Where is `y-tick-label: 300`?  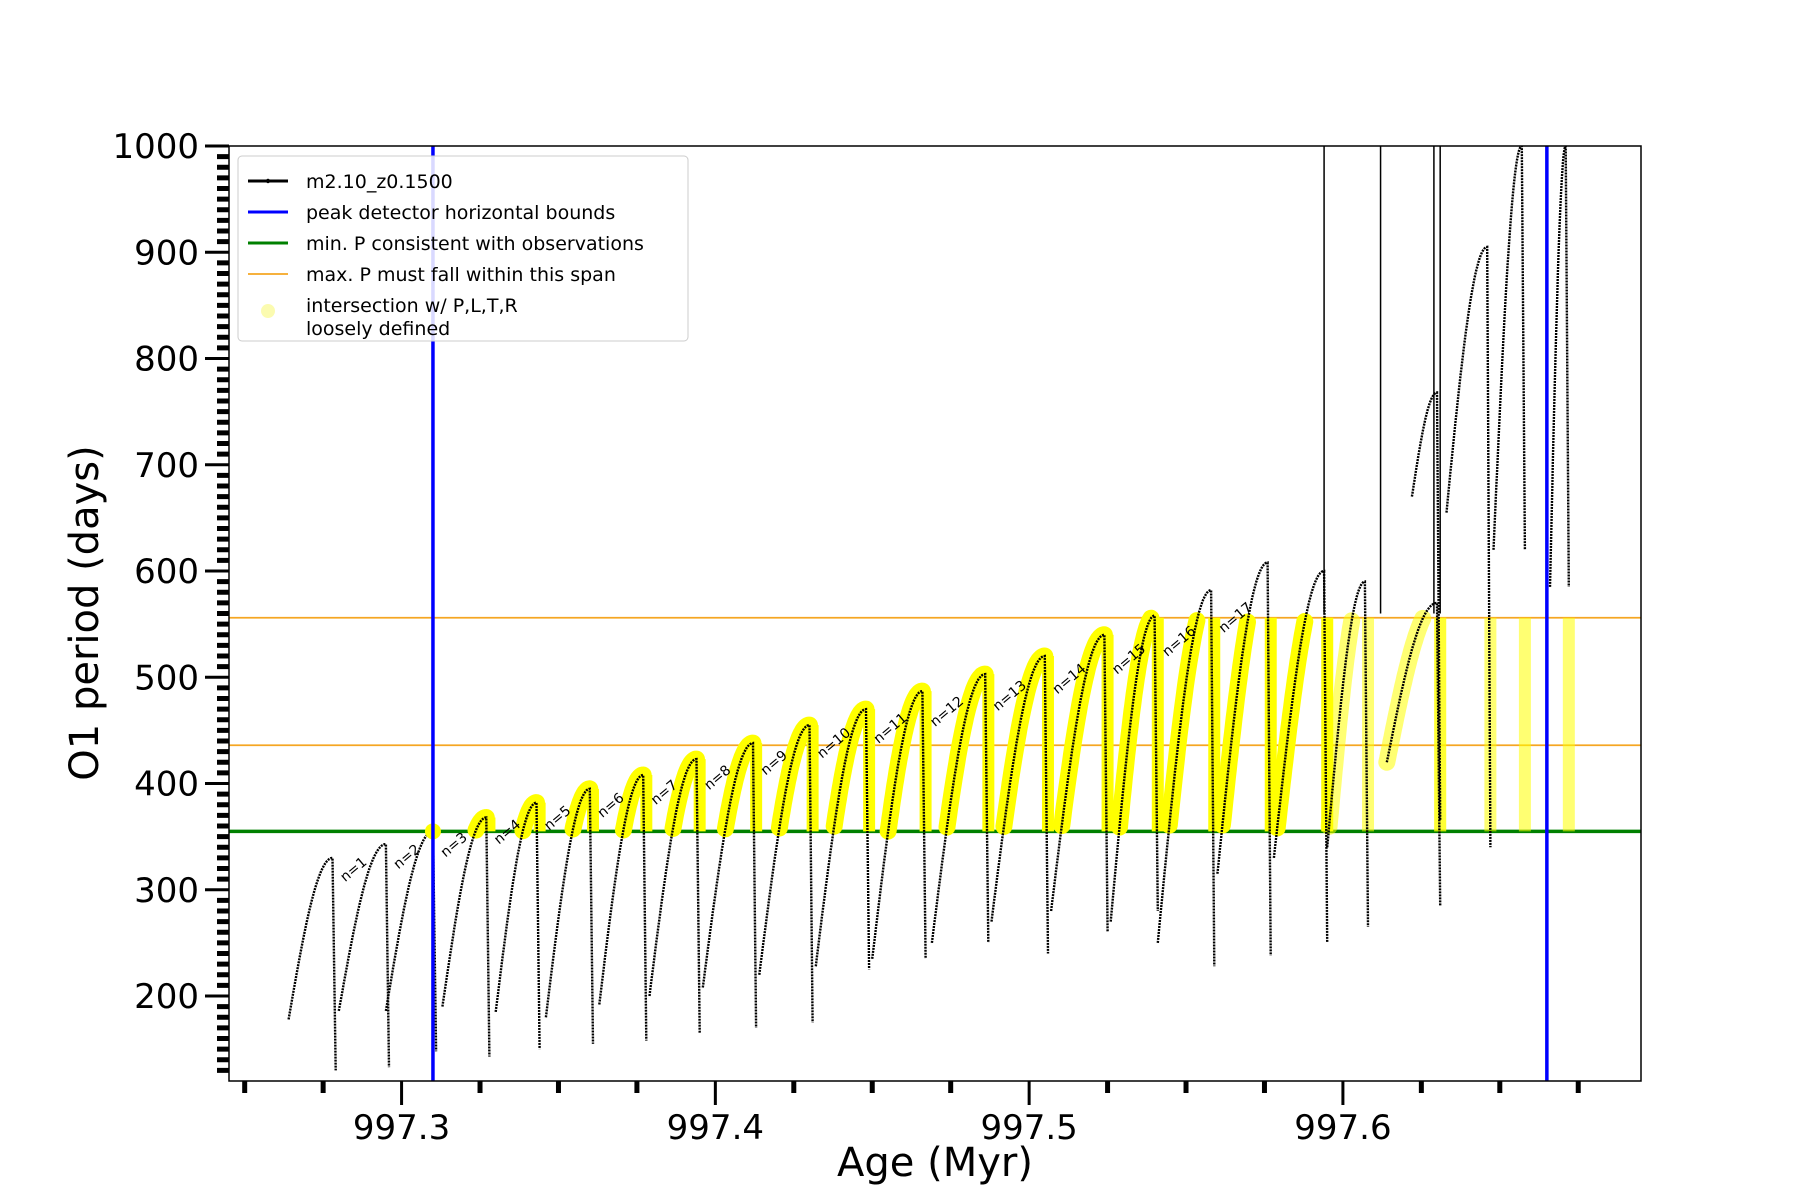
y-tick-label: 300 is located at coordinates (166, 891).